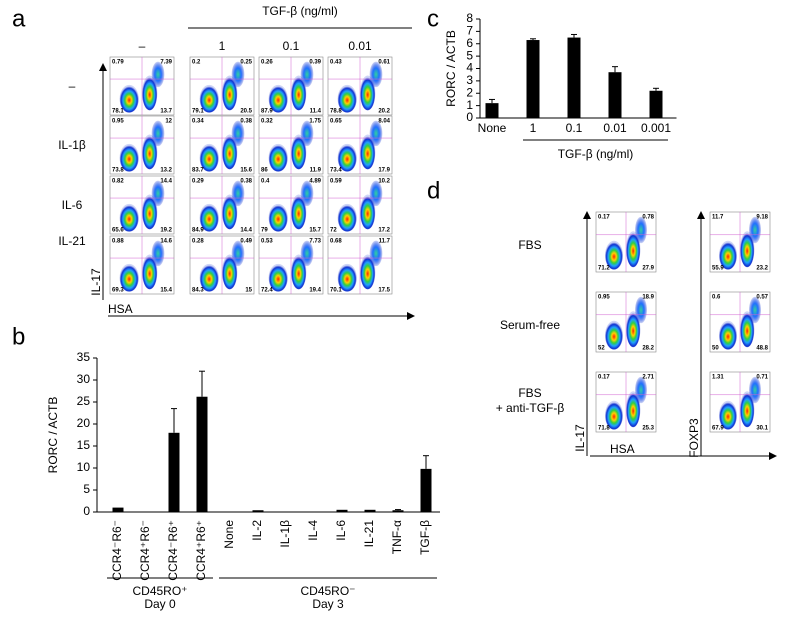  Describe the element at coordinates (384, 122) in the screenshot. I see `quadrant-percent: 8.04` at that location.